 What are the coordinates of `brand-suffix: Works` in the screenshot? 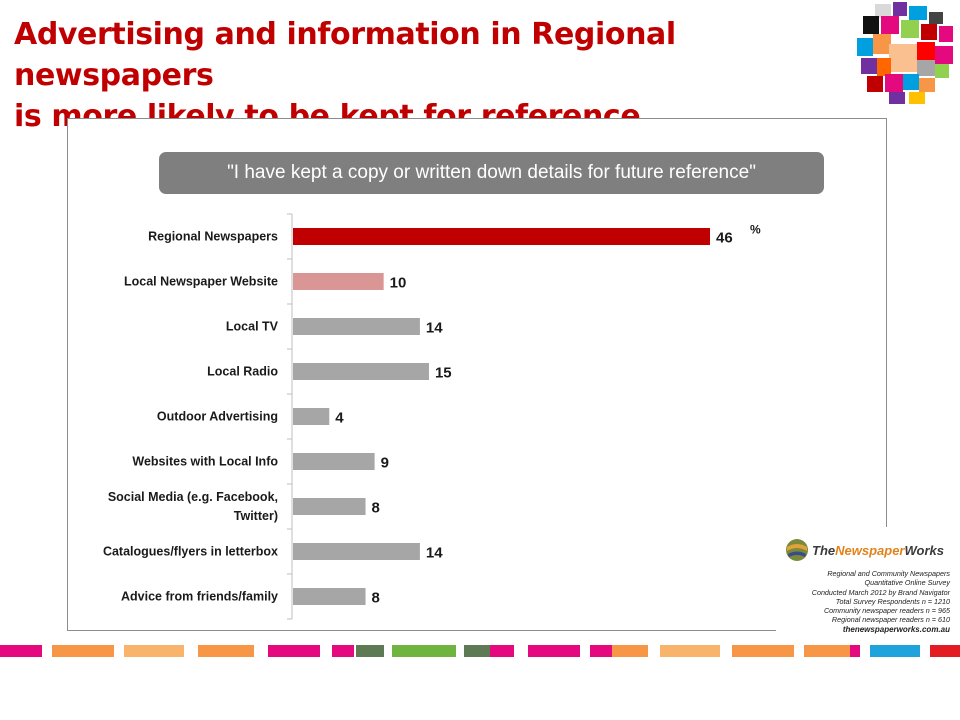 It's located at (924, 550).